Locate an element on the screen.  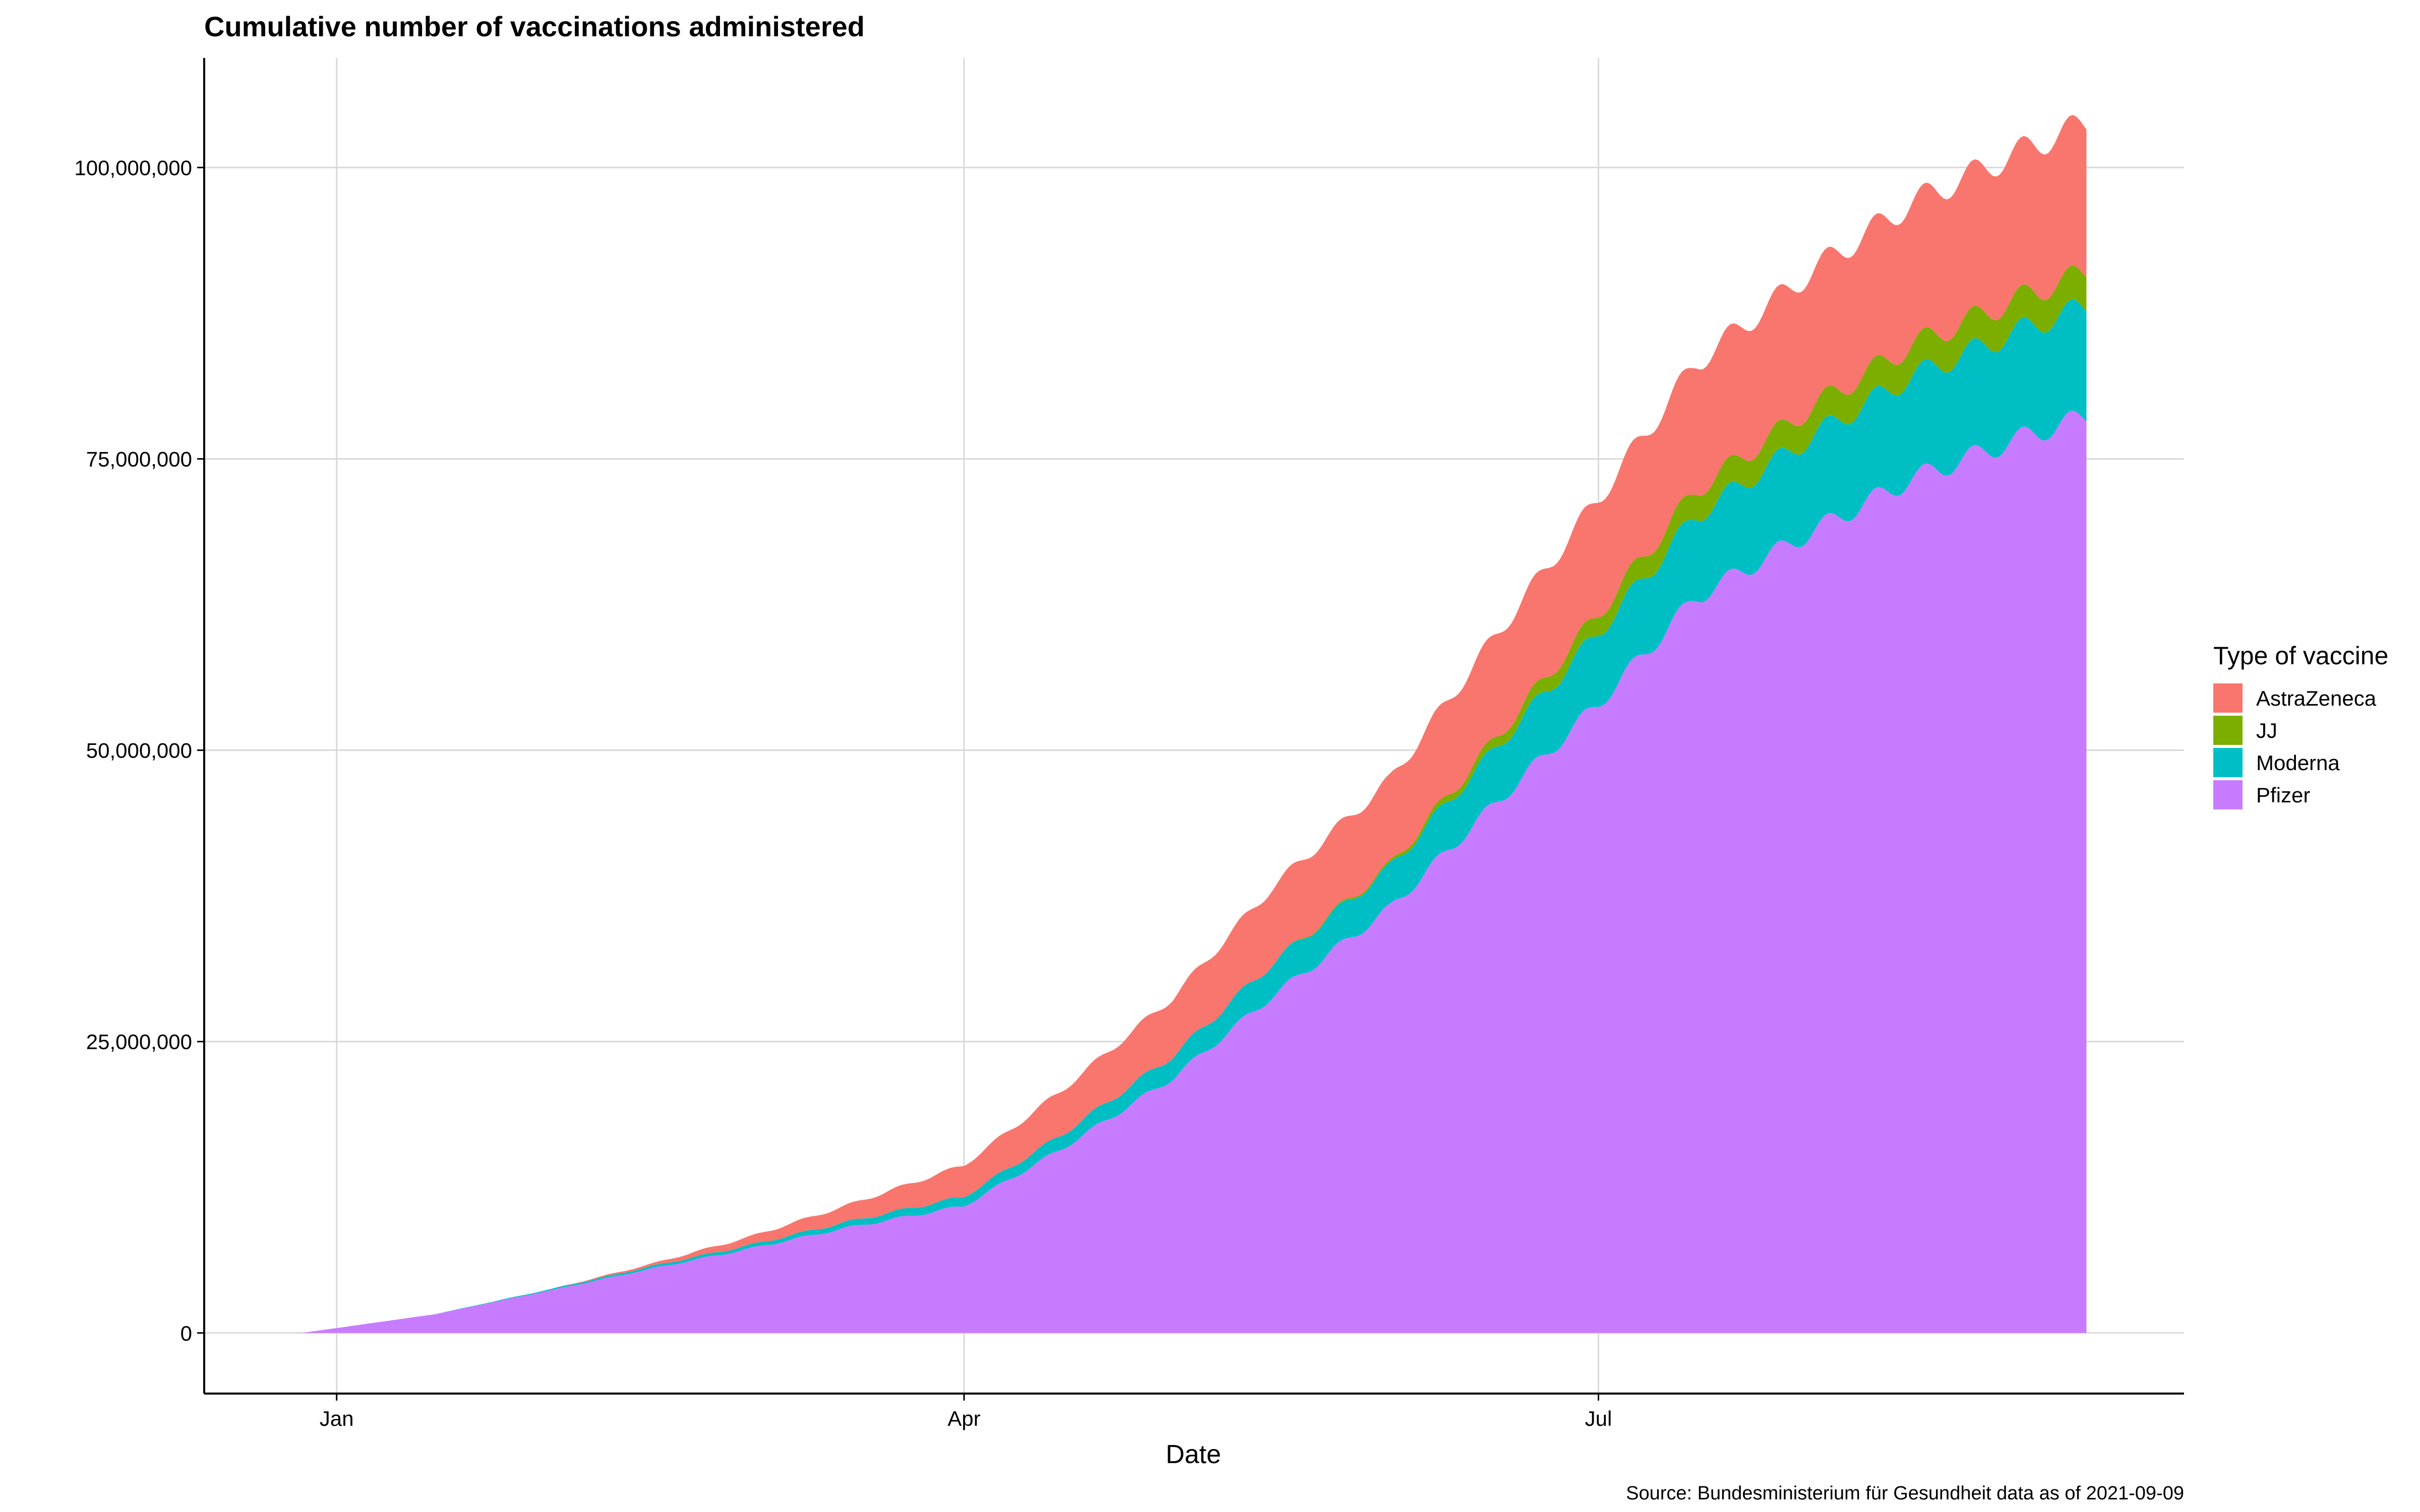
x-tick-labels: Jan Apr Jul is located at coordinates (966, 1412).